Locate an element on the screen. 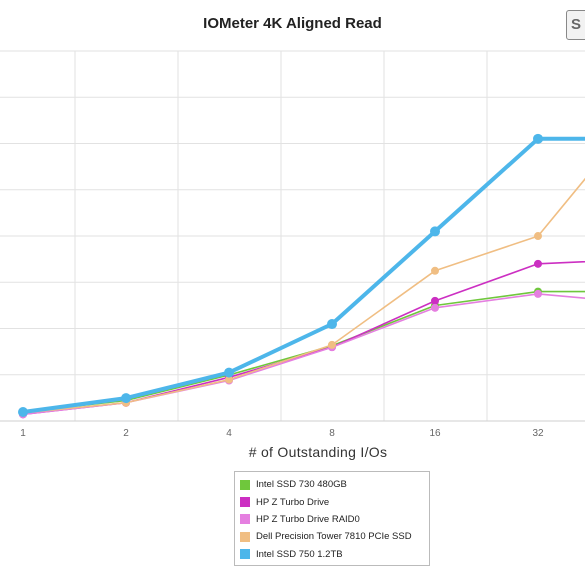 The height and width of the screenshot is (585, 585). legend-item: HP Z Turbo Drive RAID0 is located at coordinates (332, 519).